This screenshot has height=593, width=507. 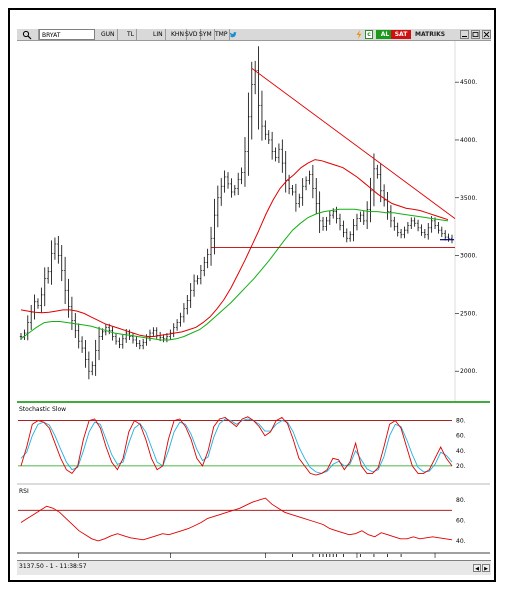 What do you see at coordinates (353, 143) in the screenshot?
I see `resistance-trendline` at bounding box center [353, 143].